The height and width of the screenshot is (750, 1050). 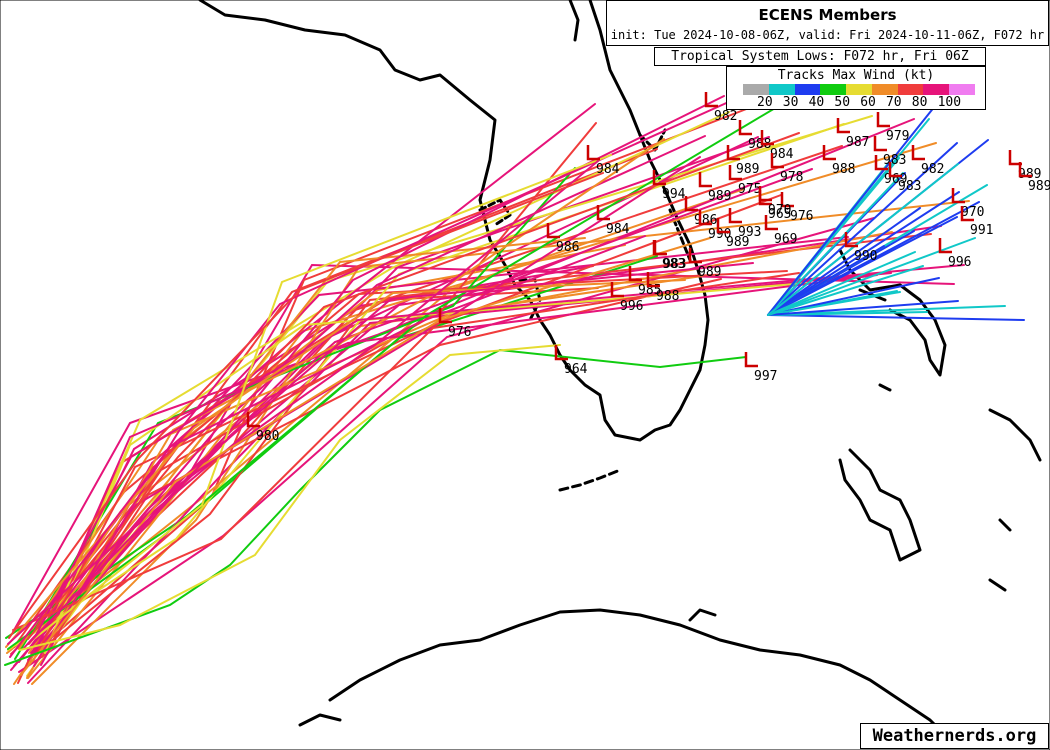 What do you see at coordinates (976, 222) in the screenshot?
I see `low-marker: 991` at bounding box center [976, 222].